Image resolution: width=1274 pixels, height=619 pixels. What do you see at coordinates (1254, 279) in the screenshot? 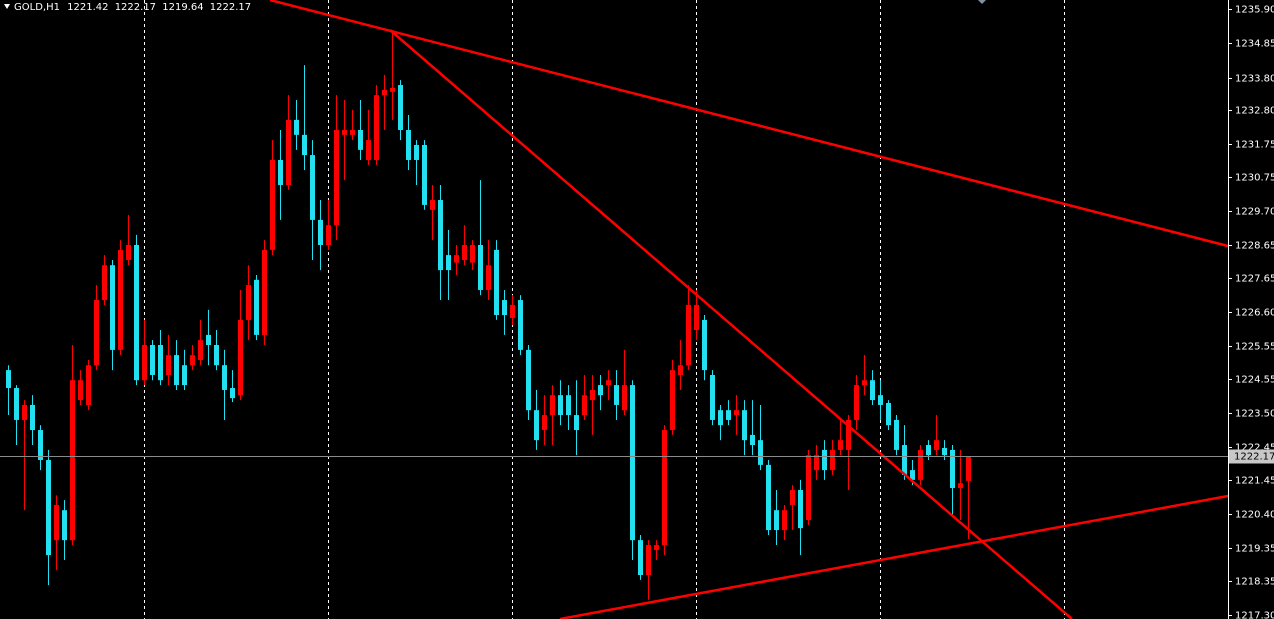
I see `y-tick-label: 1227.65` at bounding box center [1254, 279].